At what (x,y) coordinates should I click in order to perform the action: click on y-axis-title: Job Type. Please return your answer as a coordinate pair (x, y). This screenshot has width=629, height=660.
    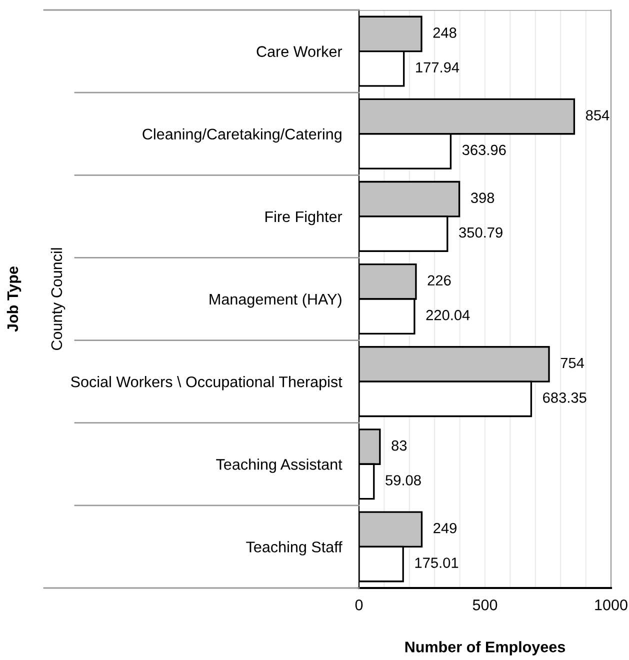
    Looking at the image, I should click on (14, 299).